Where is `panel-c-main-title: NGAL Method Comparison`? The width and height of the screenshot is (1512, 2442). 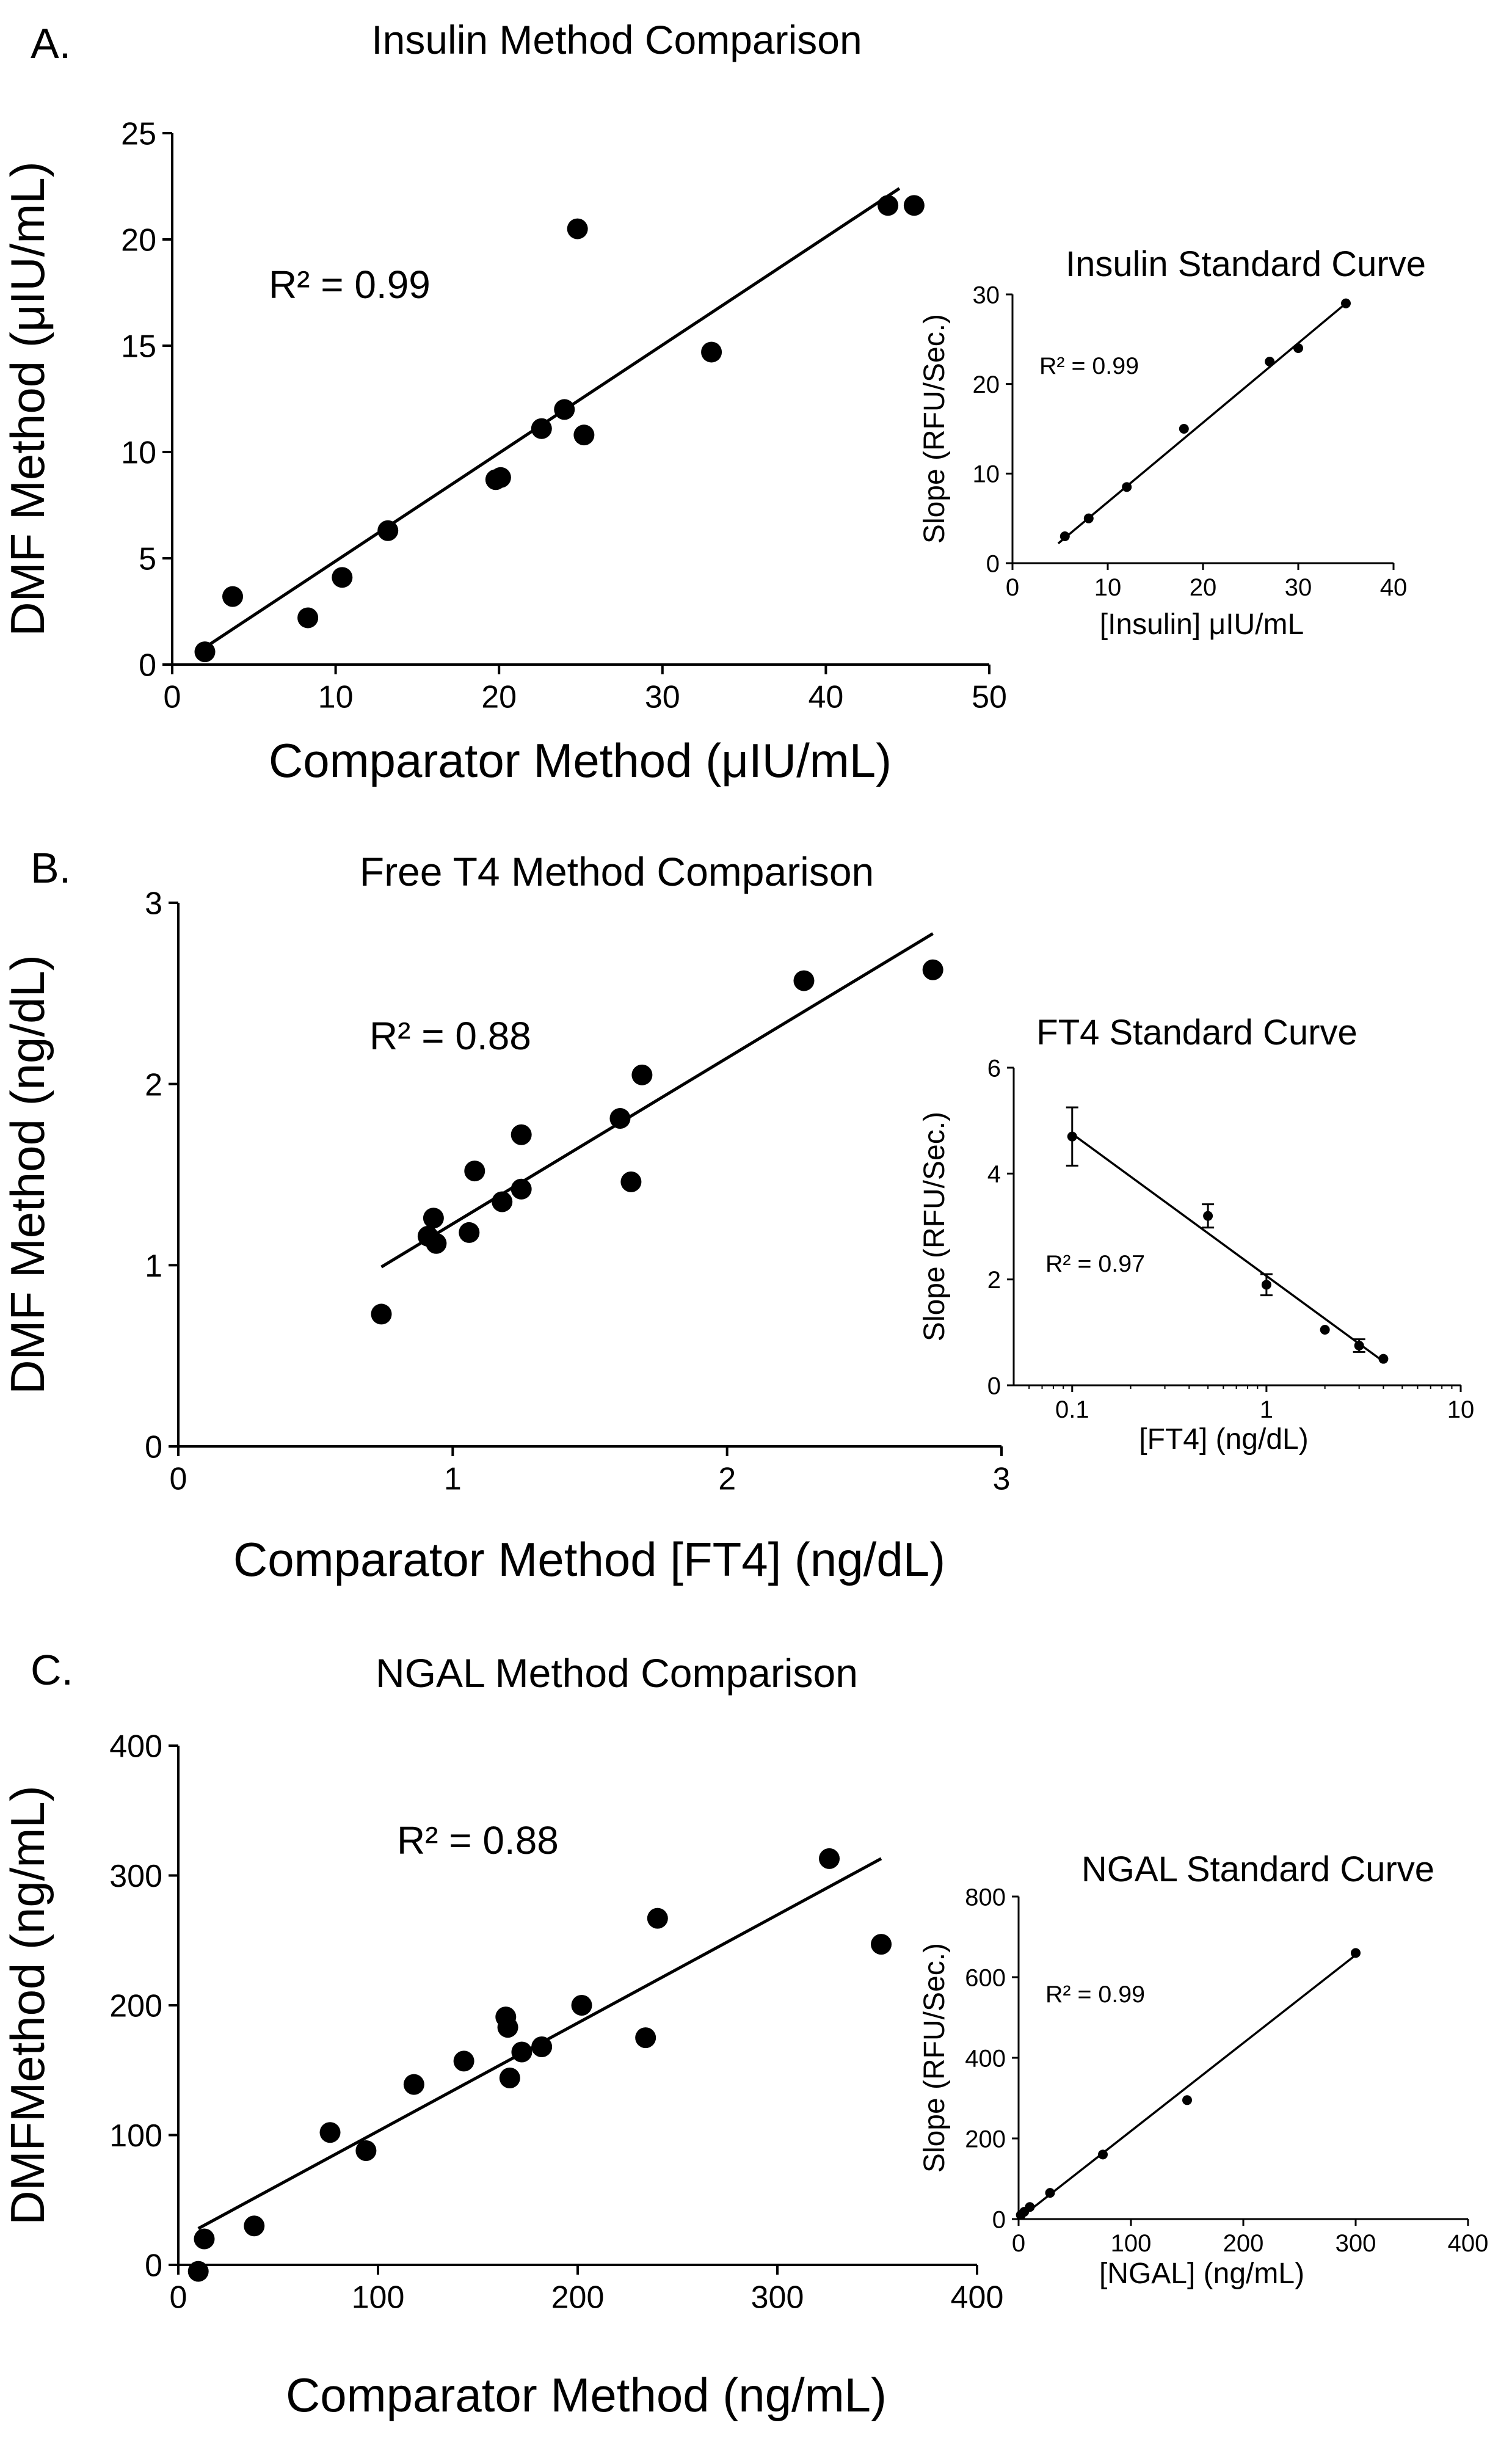
panel-c-main-title: NGAL Method Comparison is located at coordinates (617, 1673).